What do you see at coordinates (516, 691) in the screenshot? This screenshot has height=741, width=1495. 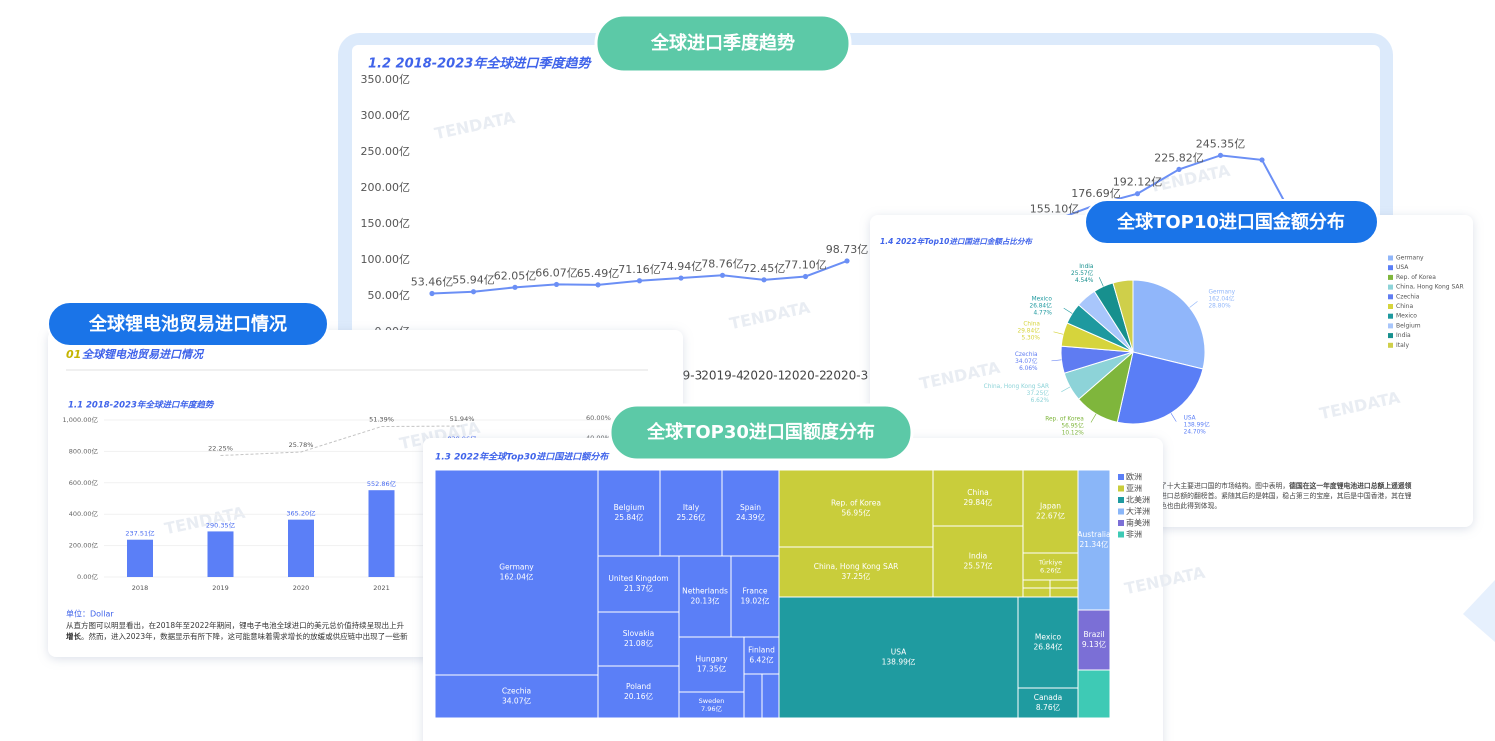 I see `cell-name: Czechia` at bounding box center [516, 691].